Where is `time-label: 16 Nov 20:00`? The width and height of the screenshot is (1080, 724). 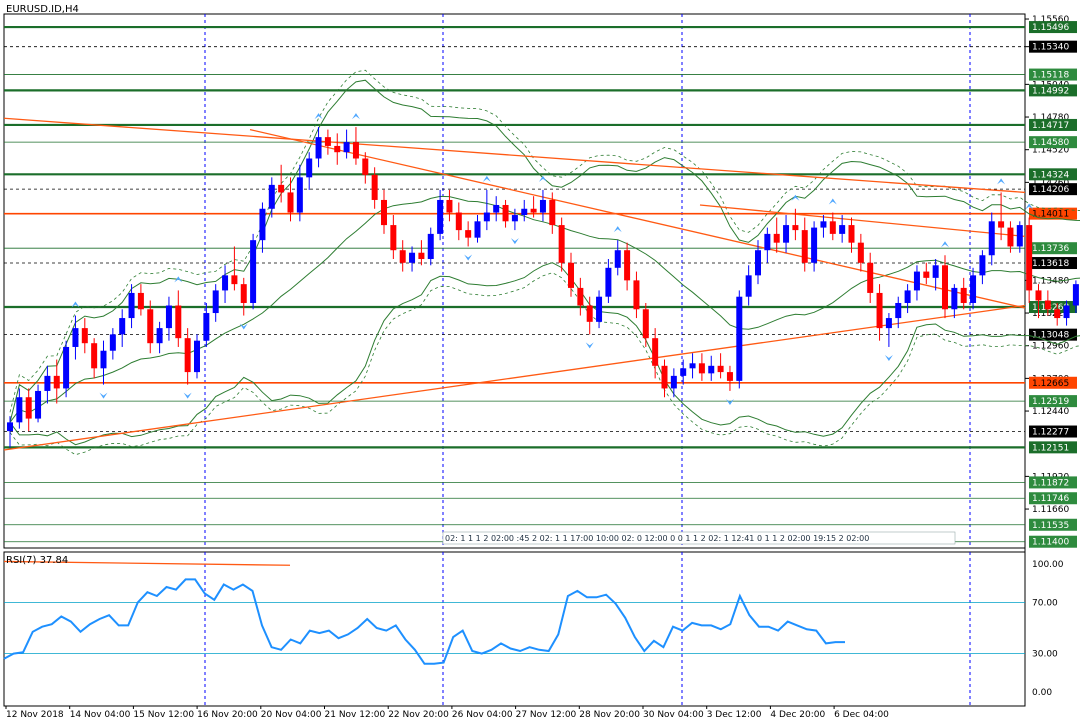
time-label: 16 Nov 20:00 is located at coordinates (227, 715).